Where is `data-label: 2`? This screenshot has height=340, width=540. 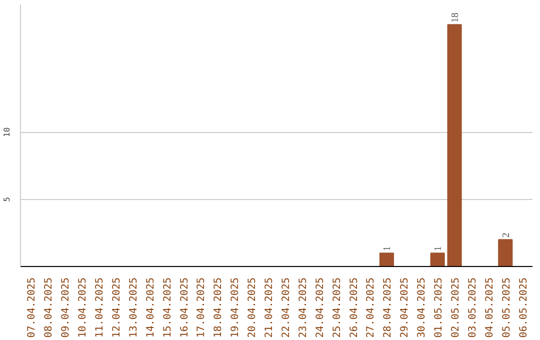
data-label: 2 is located at coordinates (506, 235).